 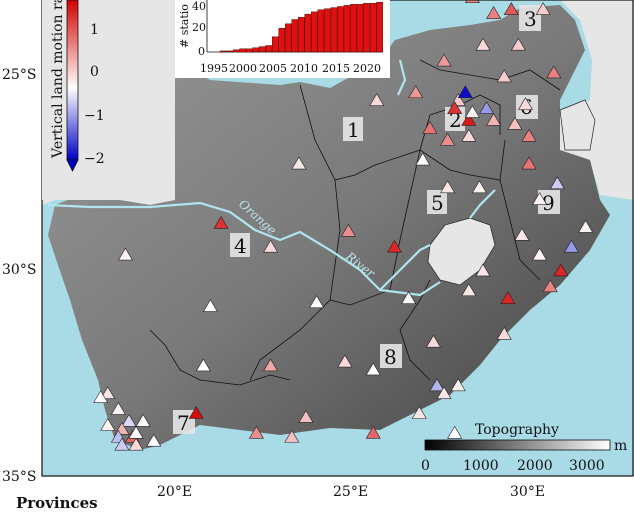 What do you see at coordinates (461, 251) in the screenshot?
I see `lesotho` at bounding box center [461, 251].